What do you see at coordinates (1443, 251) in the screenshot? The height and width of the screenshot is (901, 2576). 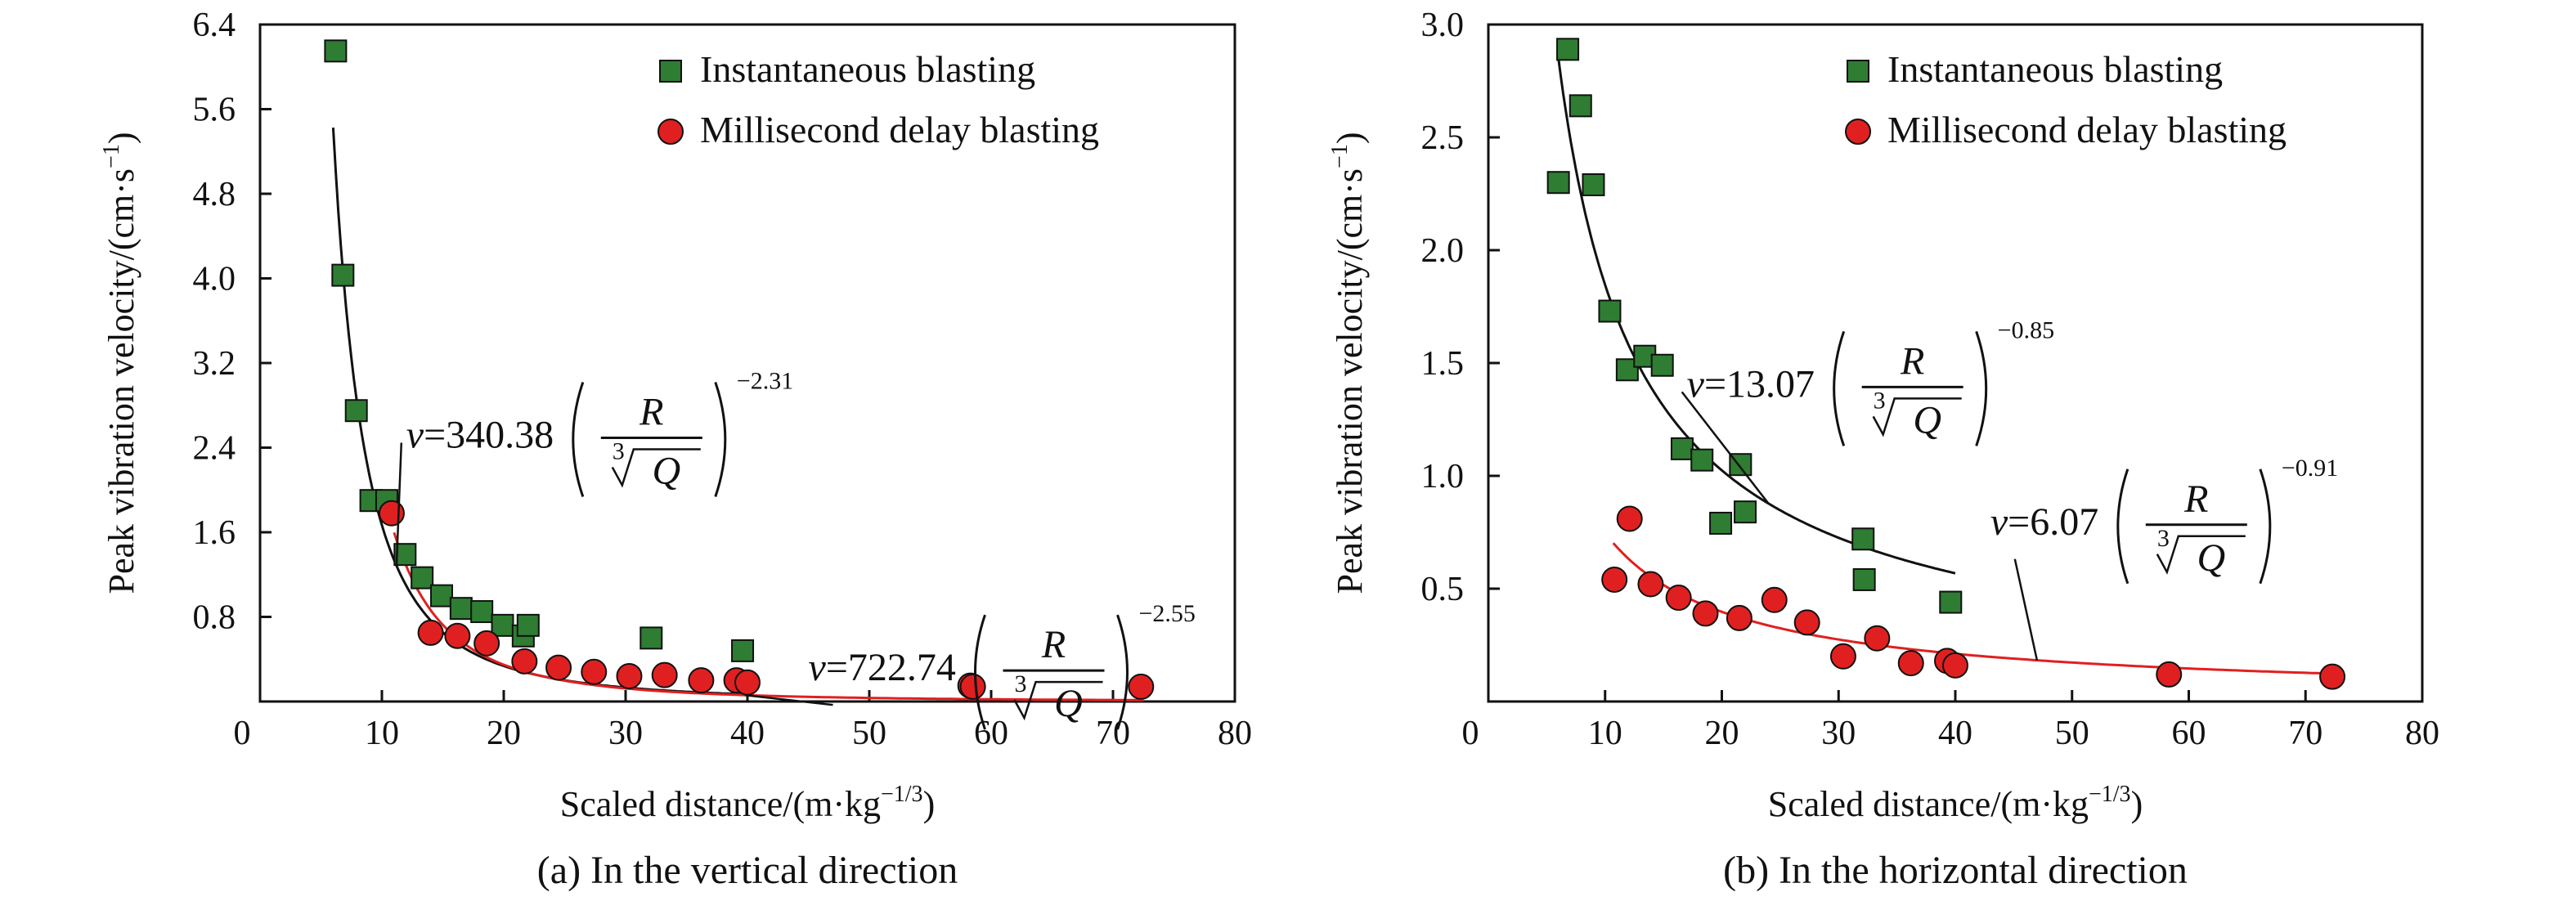 I see `y-tick-label: 2.0` at bounding box center [1443, 251].